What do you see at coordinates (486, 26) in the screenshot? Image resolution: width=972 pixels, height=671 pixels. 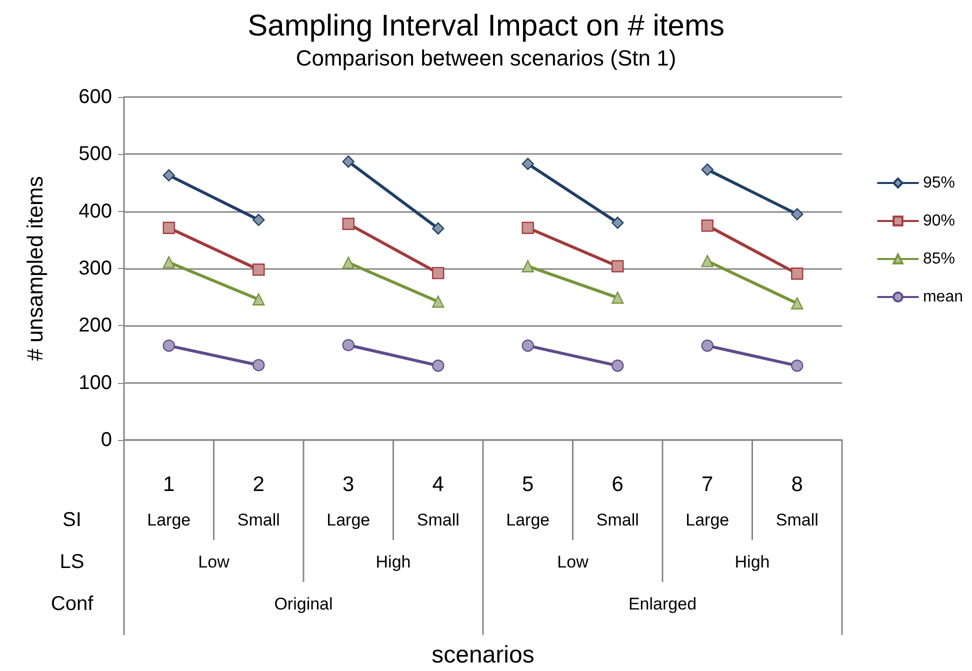 I see `chart-title: Sampling Interval Impact on # items` at bounding box center [486, 26].